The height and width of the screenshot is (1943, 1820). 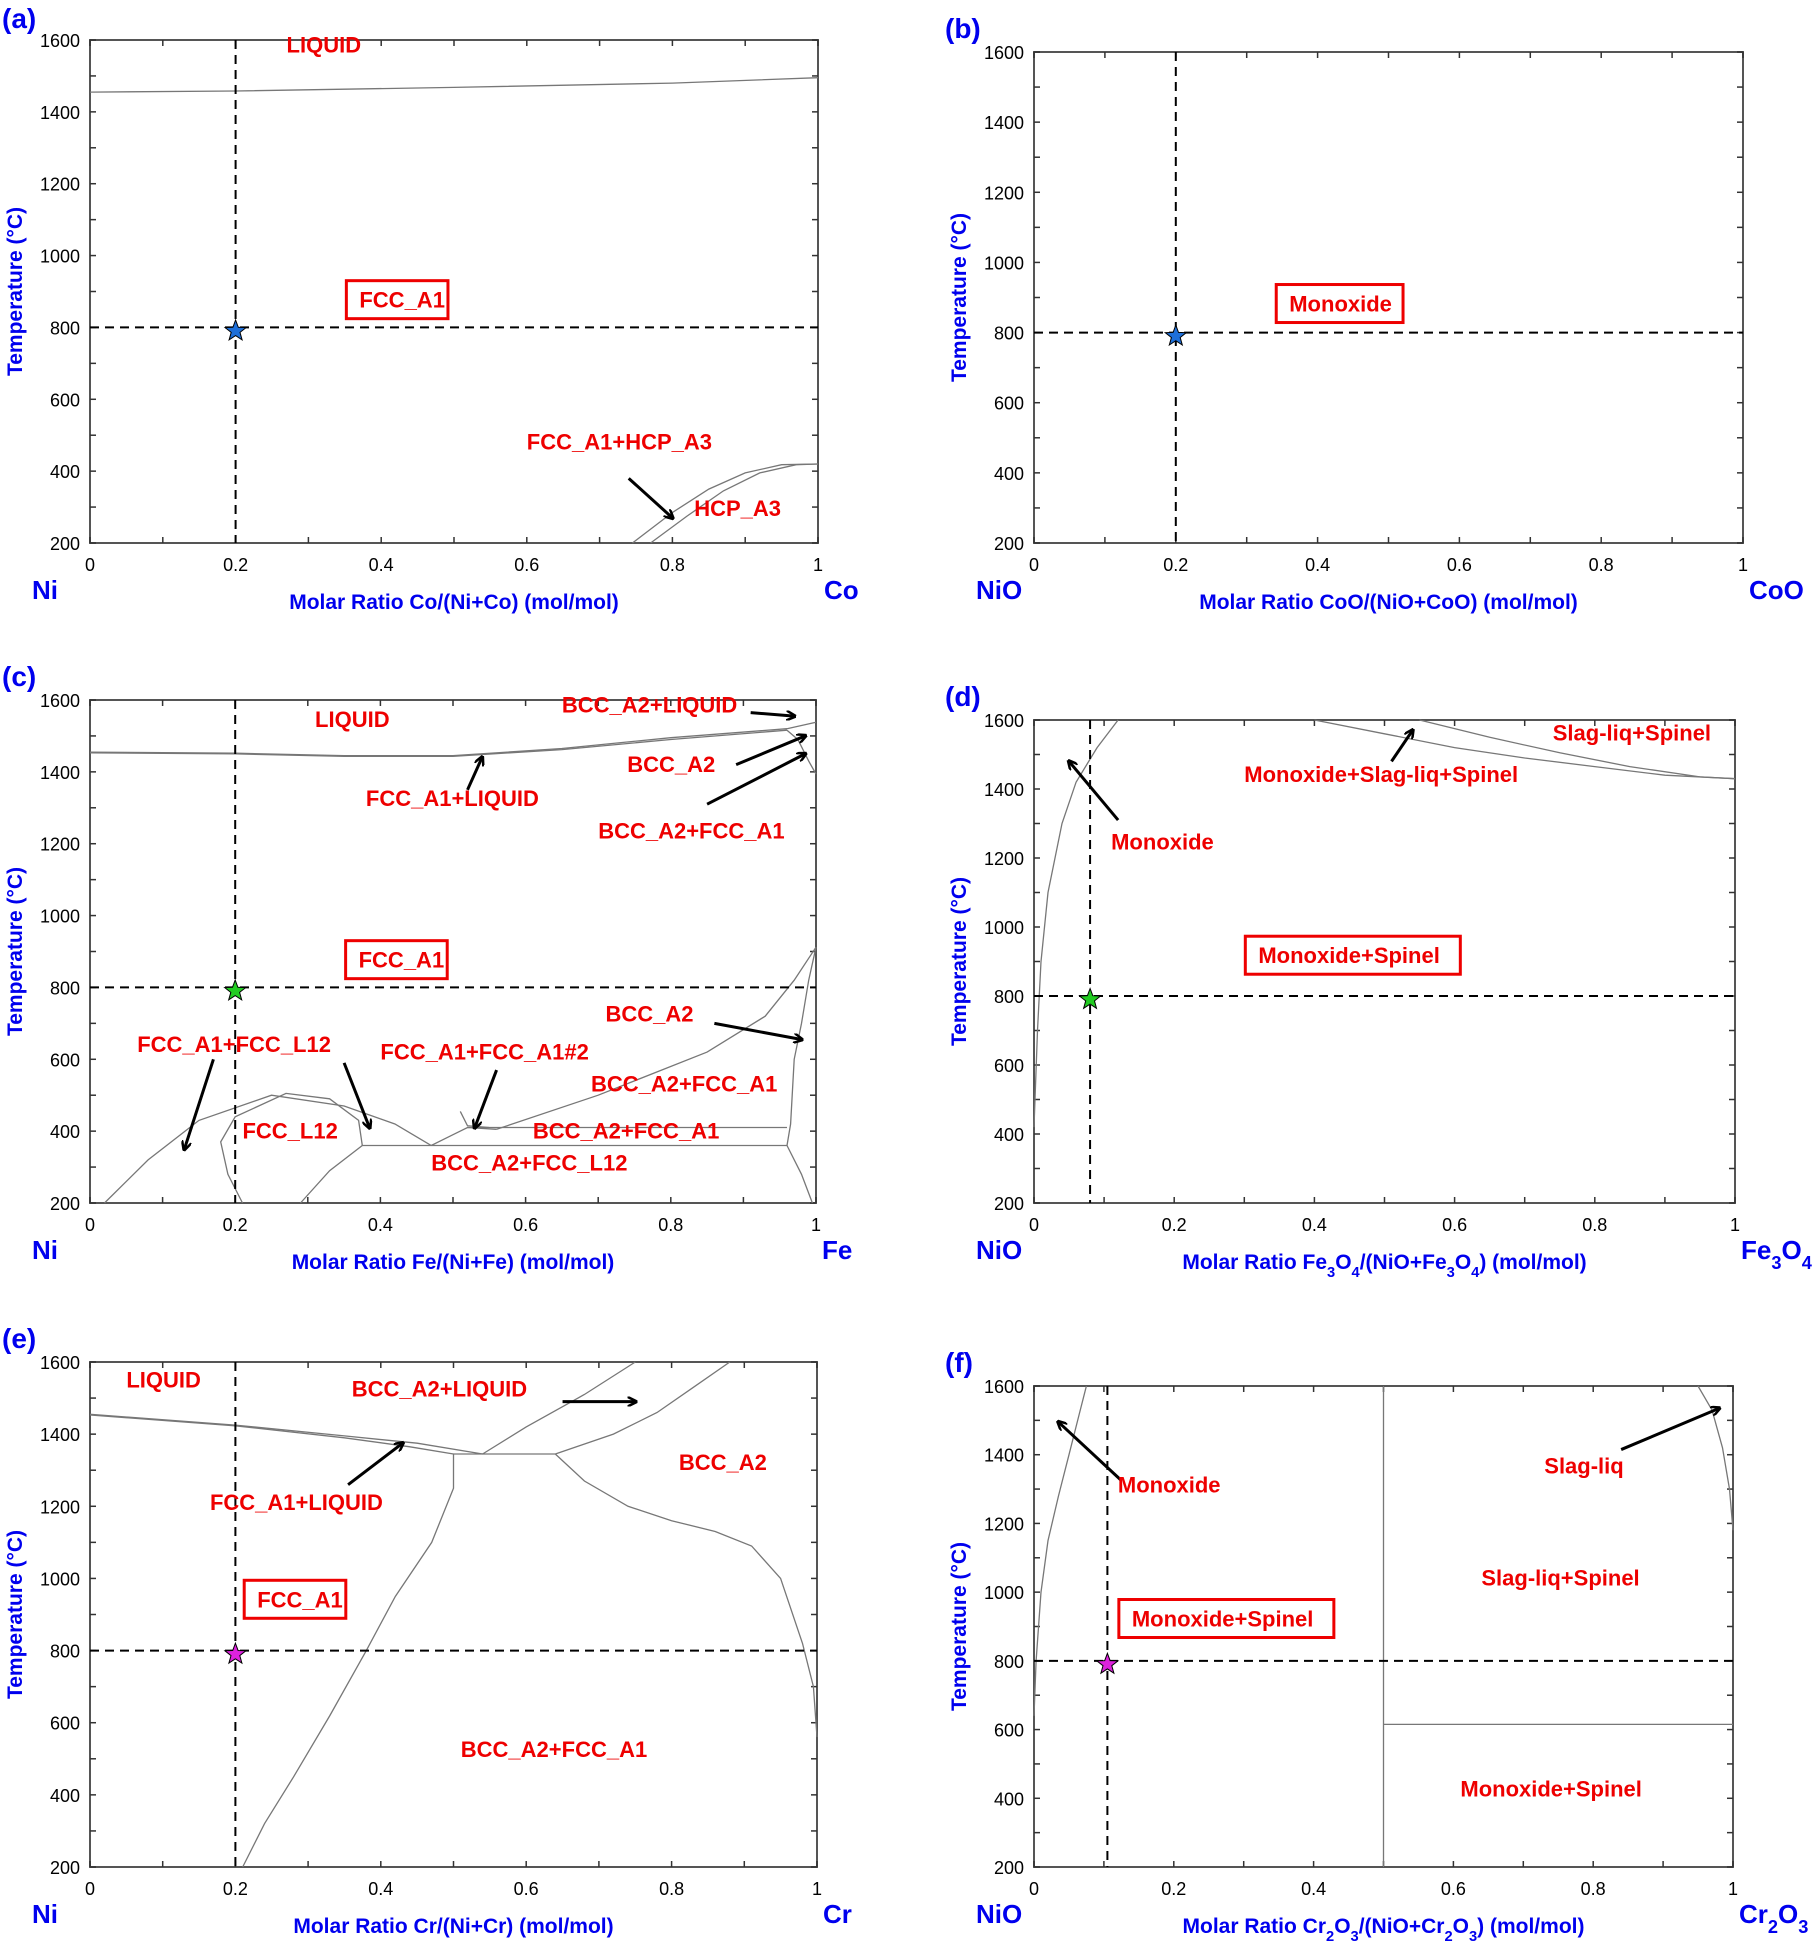 What do you see at coordinates (529, 1163) in the screenshot?
I see `phase-region-label: BCC_A2+FCC_L12` at bounding box center [529, 1163].